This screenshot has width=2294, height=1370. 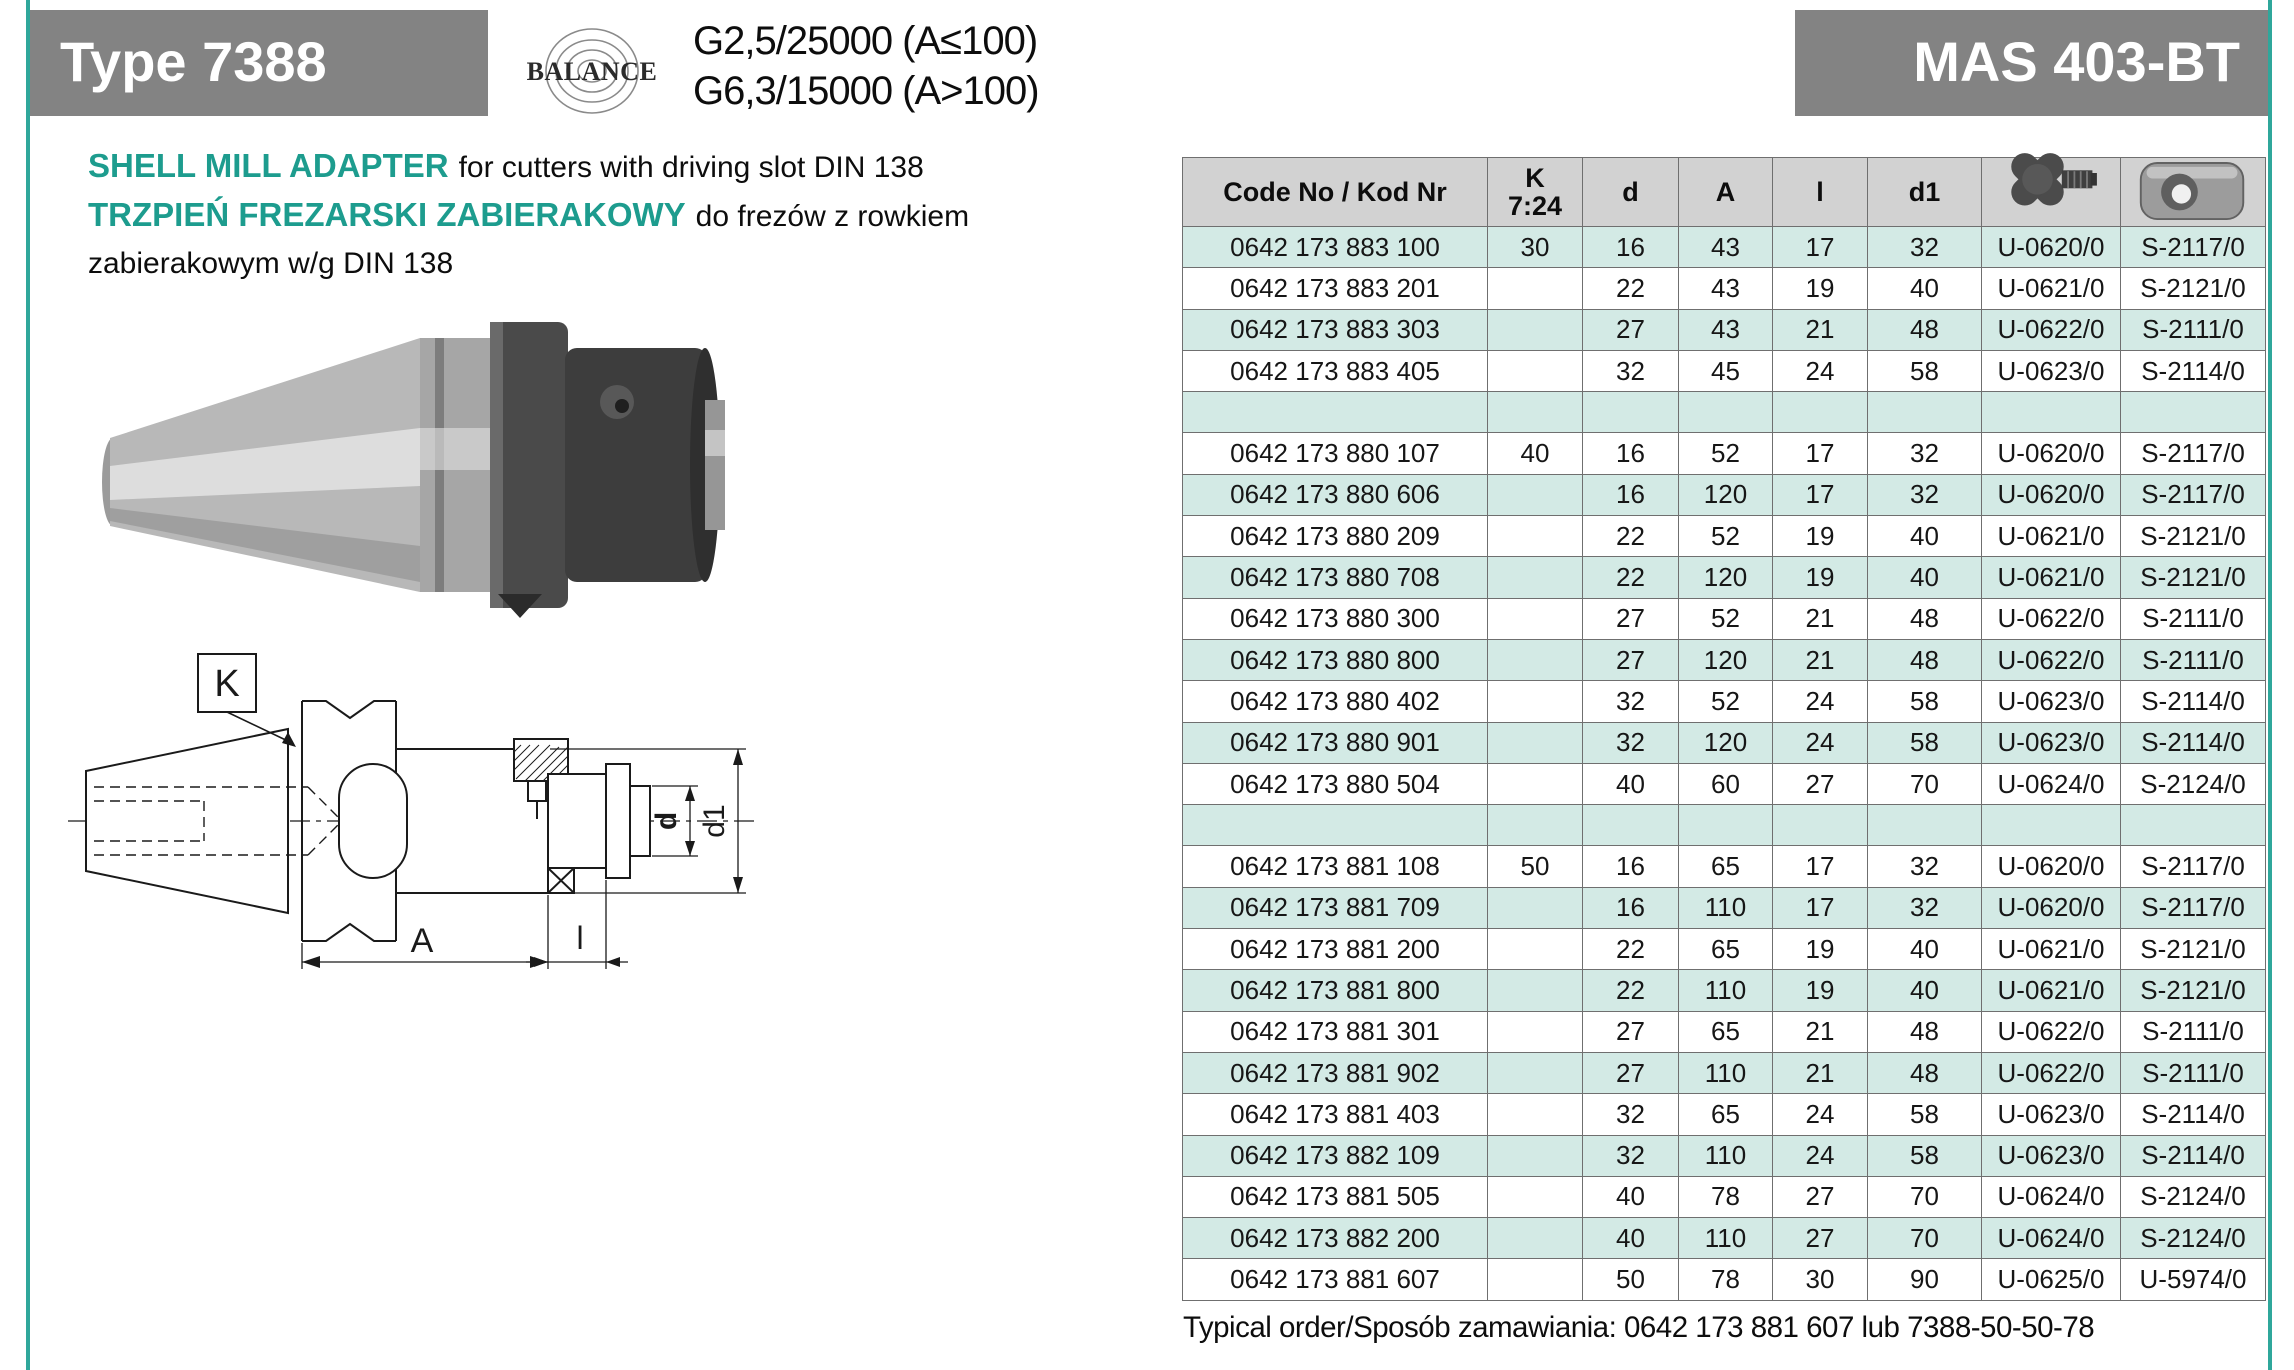 I want to click on table-cell: 0642 173 881 902, so click(x=1335, y=1073).